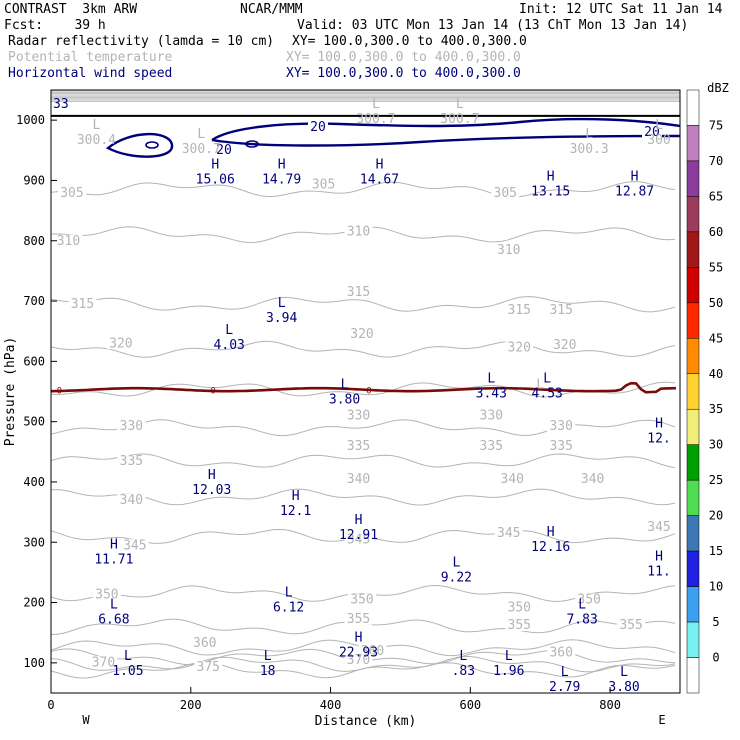  Describe the element at coordinates (550, 547) in the screenshot. I see `wind-extremum-value: 12.16` at that location.